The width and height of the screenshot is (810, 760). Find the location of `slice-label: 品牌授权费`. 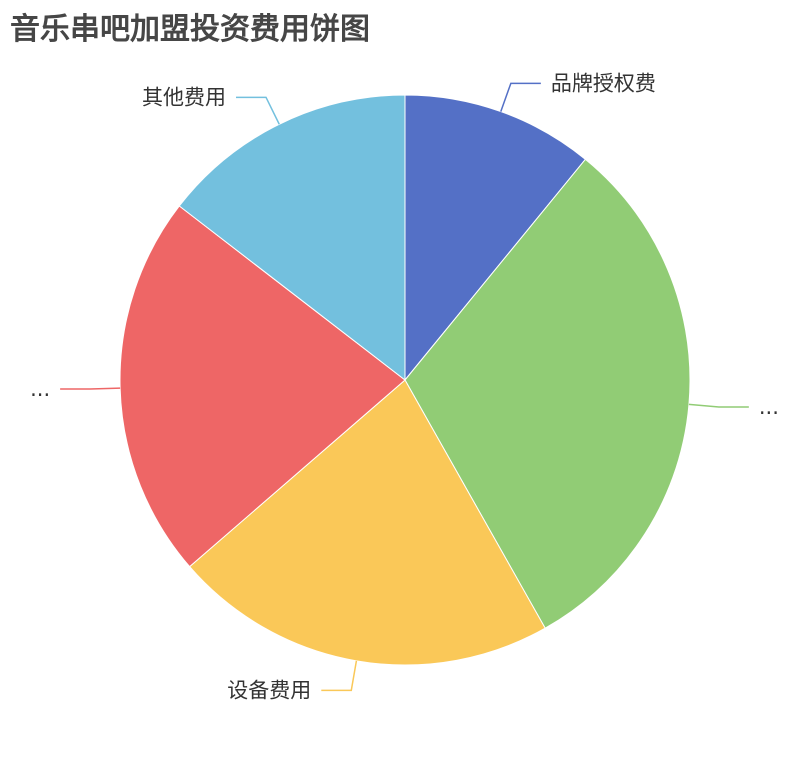

slice-label: 品牌授权费 is located at coordinates (603, 83).